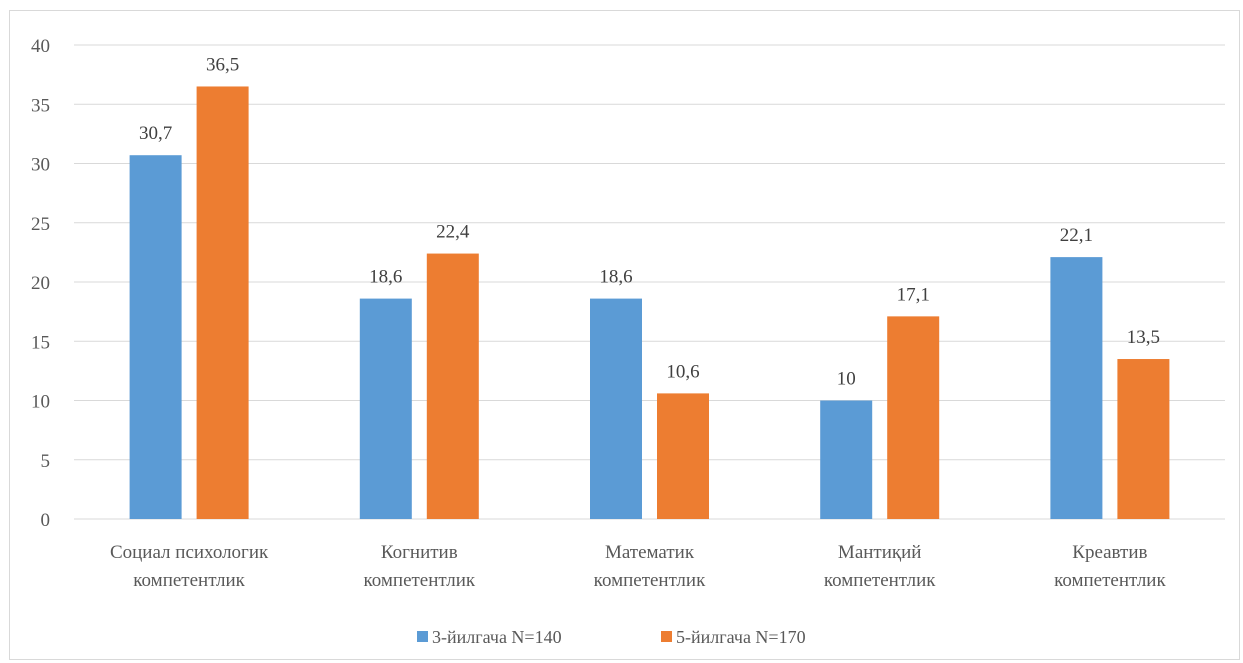  Describe the element at coordinates (222, 64) in the screenshot. I see `data-label: 36,5` at that location.